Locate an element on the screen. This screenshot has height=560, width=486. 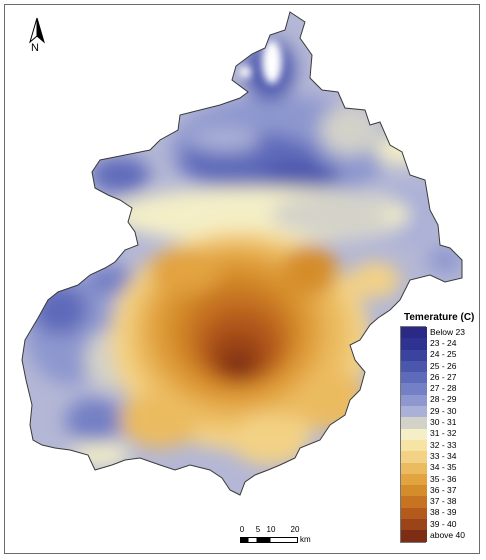
legend-class-label: 33 - 34 is located at coordinates (443, 455).